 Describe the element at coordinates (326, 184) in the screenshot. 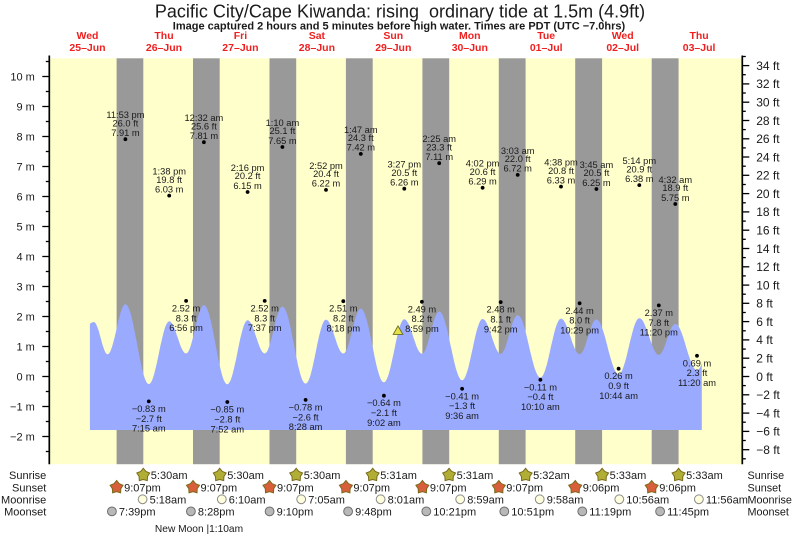

I see `svg-text: 6.22 m` at that location.